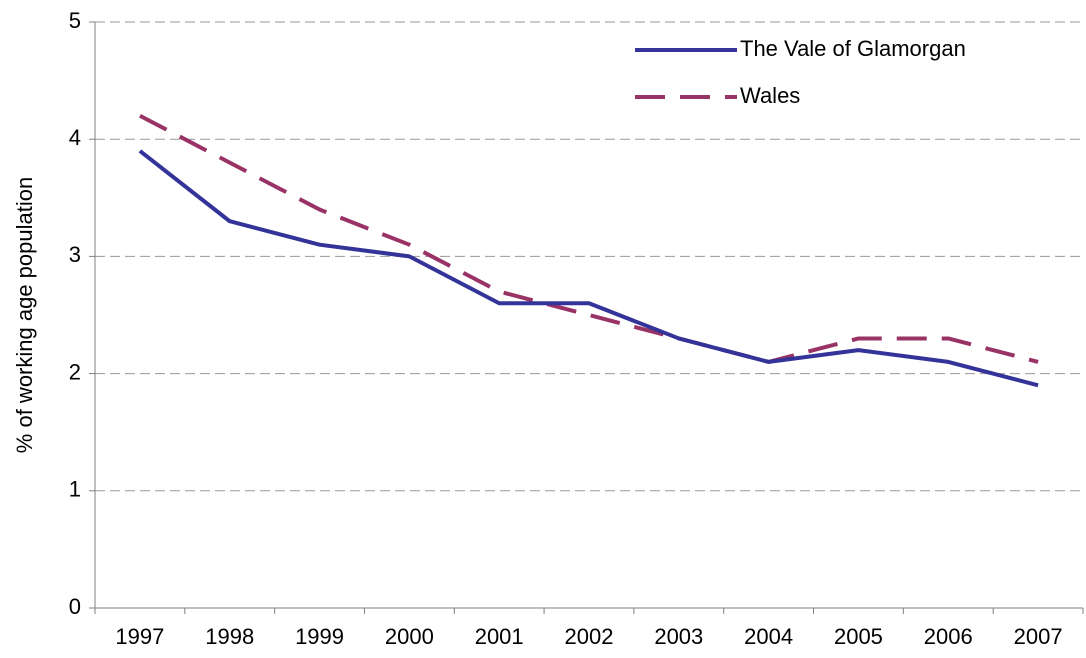 This screenshot has height=658, width=1086. I want to click on x-tick-label: 2002, so click(589, 636).